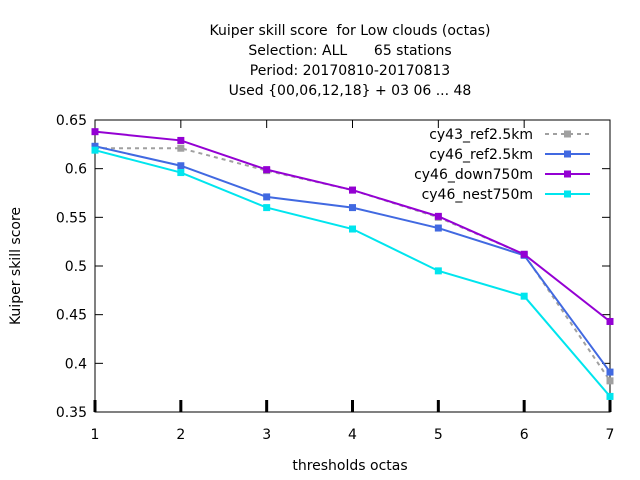  Describe the element at coordinates (16, 266) in the screenshot. I see `y-axis-label: Kuiper skill score` at that location.